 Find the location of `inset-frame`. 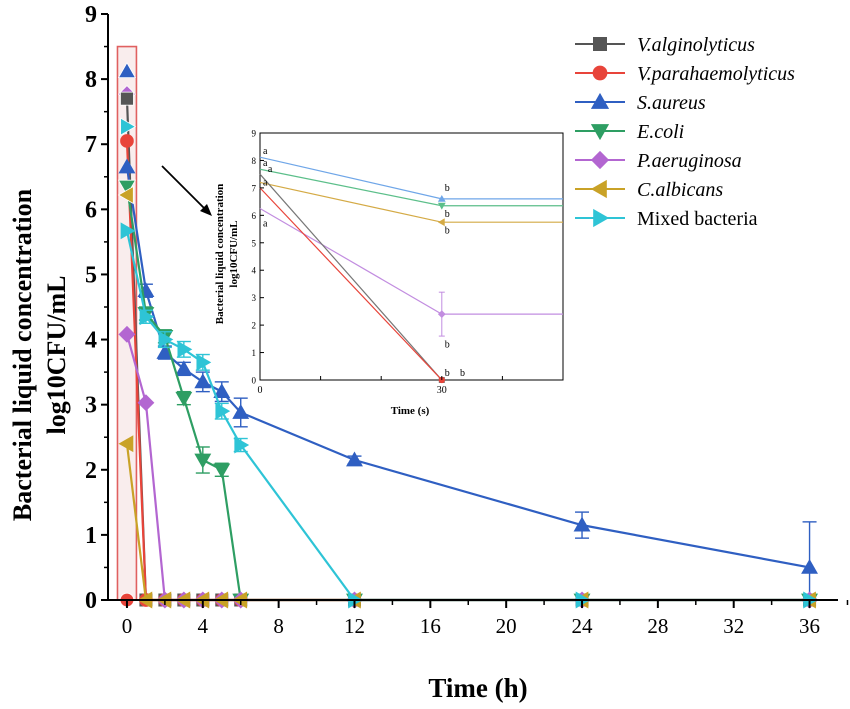

inset-frame is located at coordinates (411, 256).